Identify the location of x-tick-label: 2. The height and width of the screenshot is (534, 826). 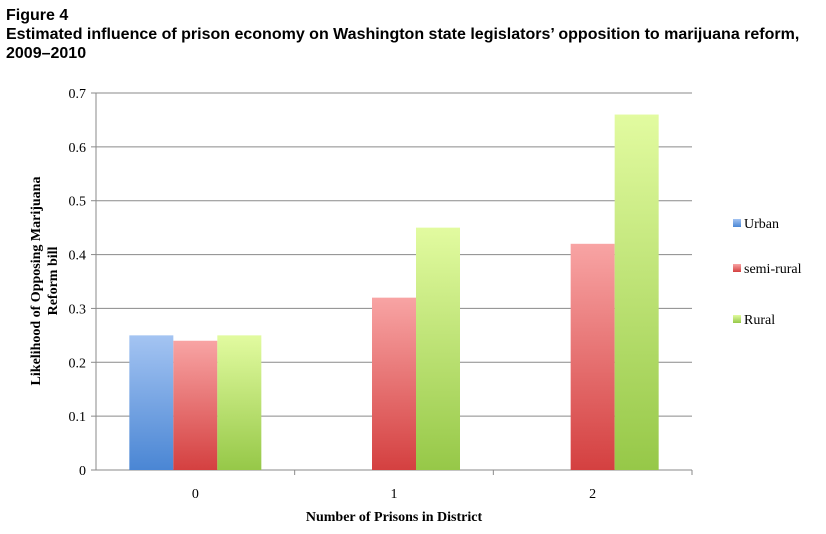
(592, 494).